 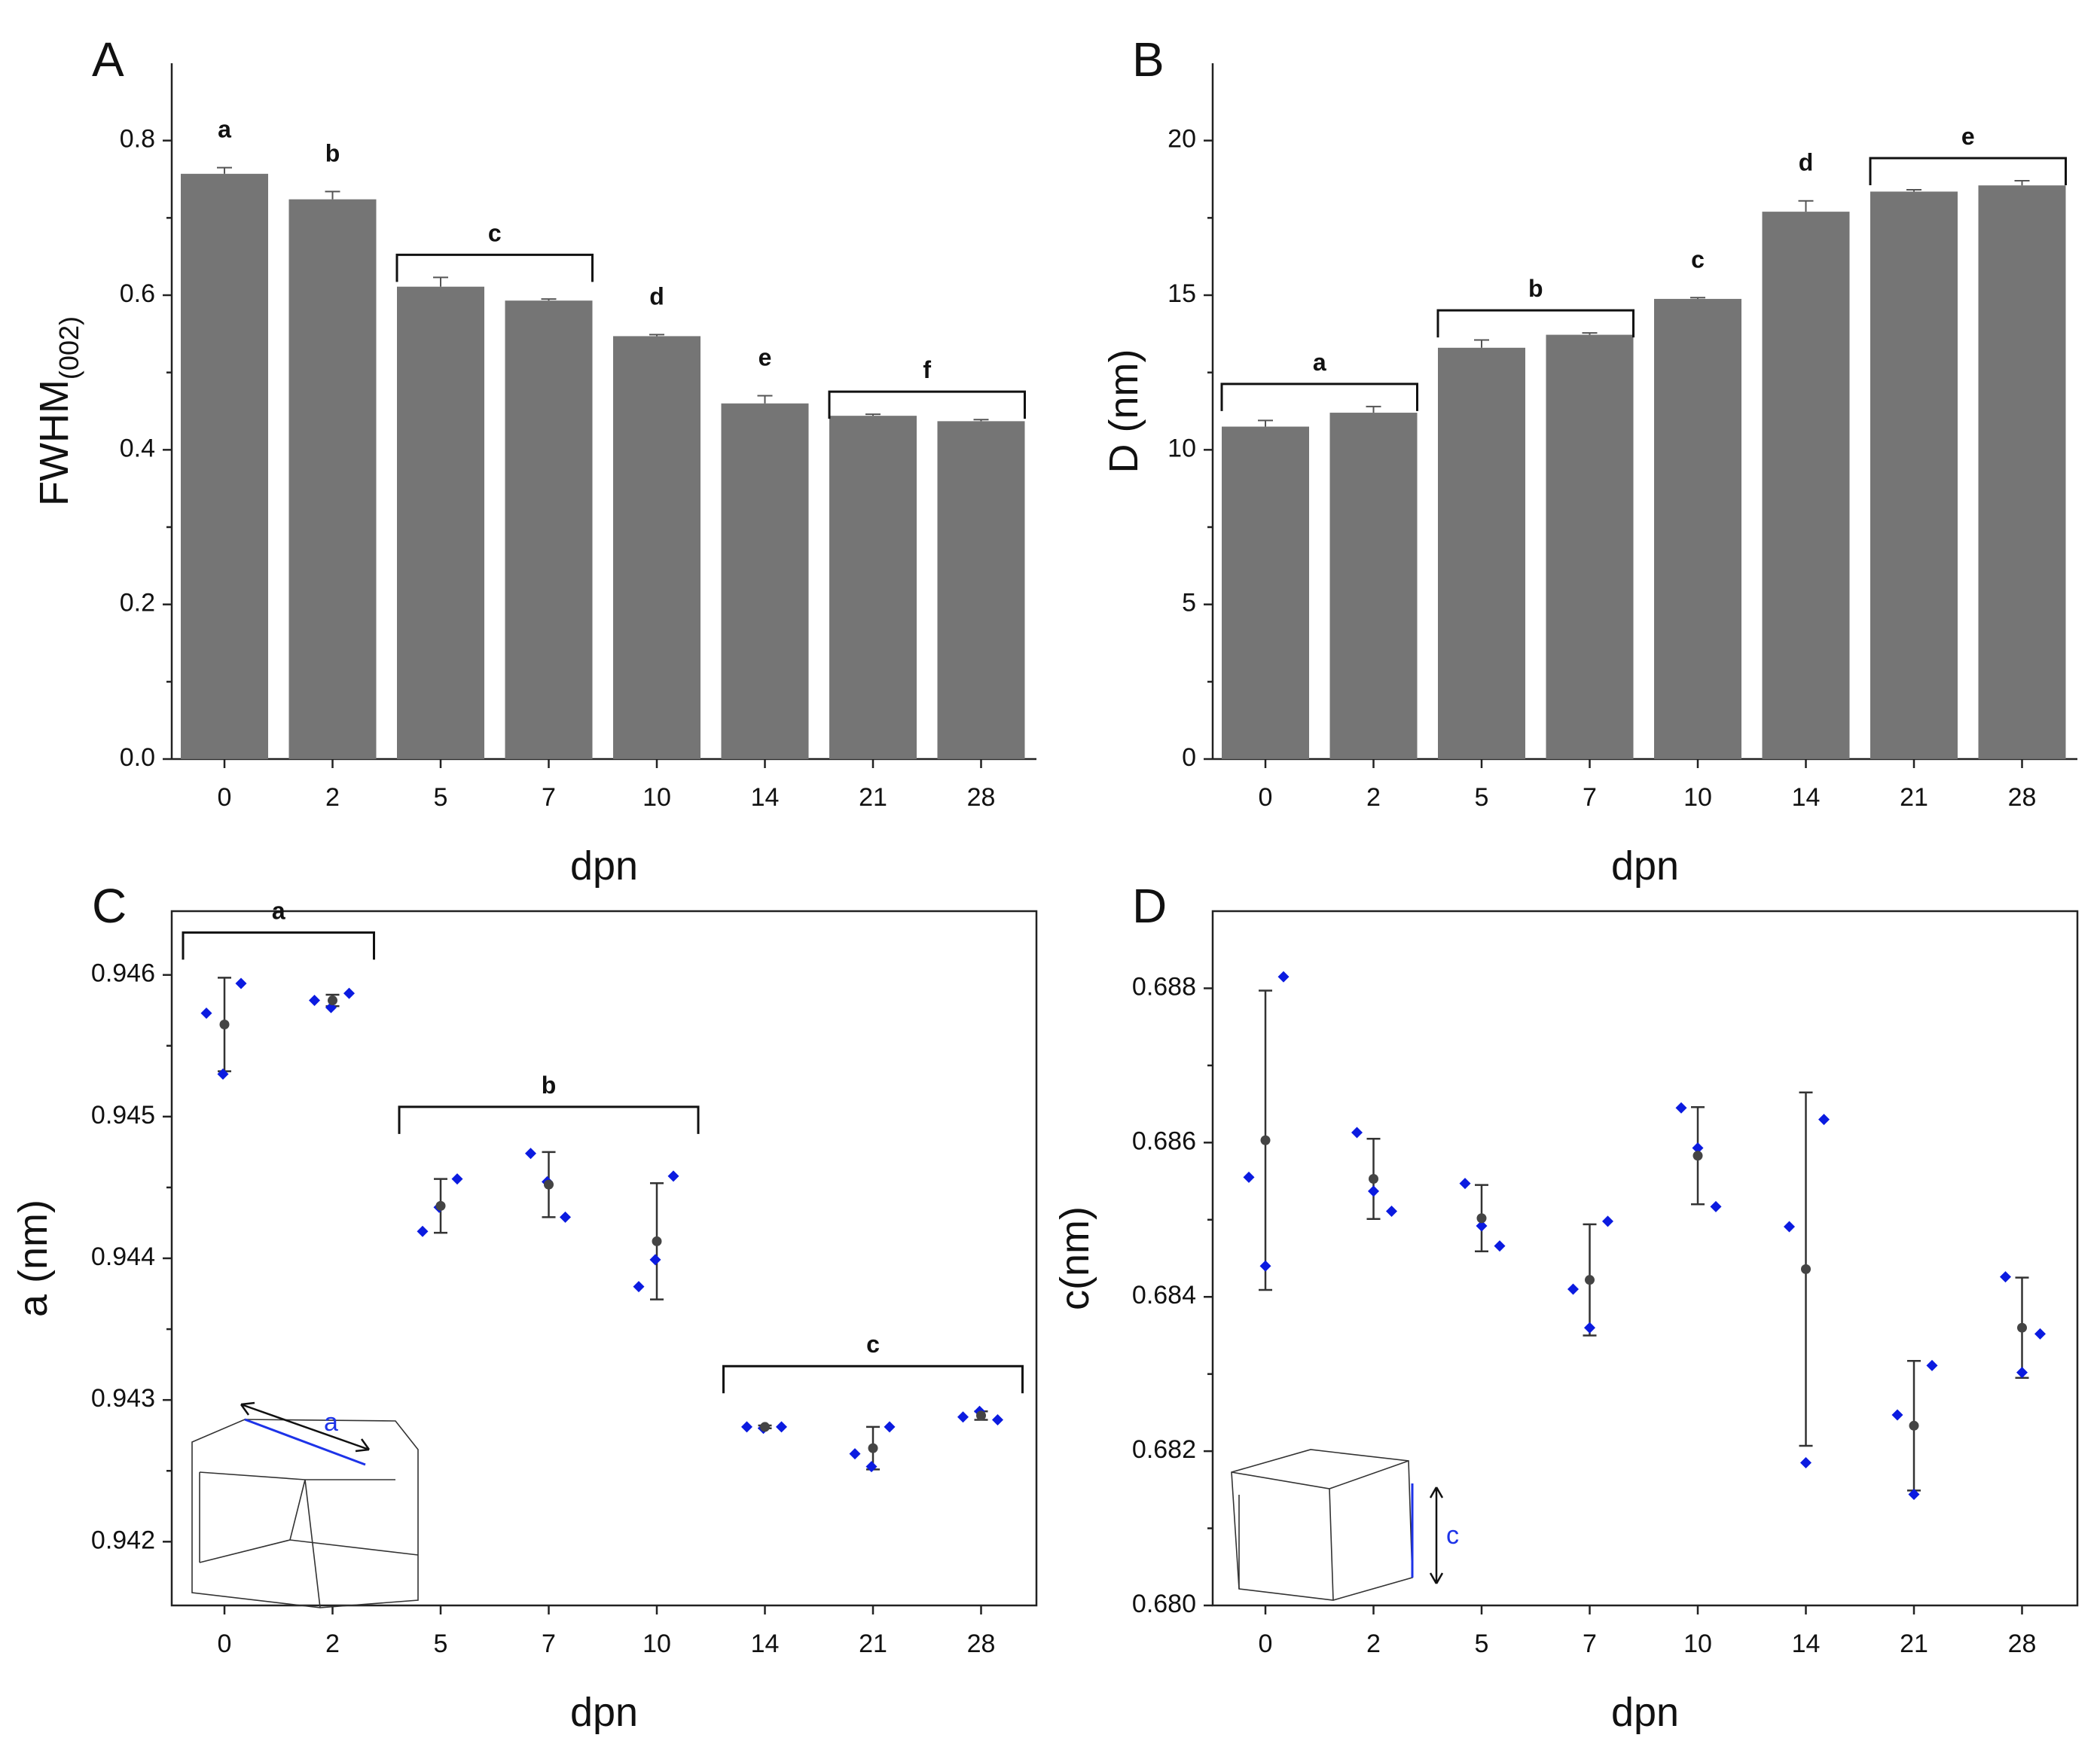 What do you see at coordinates (1373, 1644) in the screenshot?
I see `x-tick-label: 2` at bounding box center [1373, 1644].